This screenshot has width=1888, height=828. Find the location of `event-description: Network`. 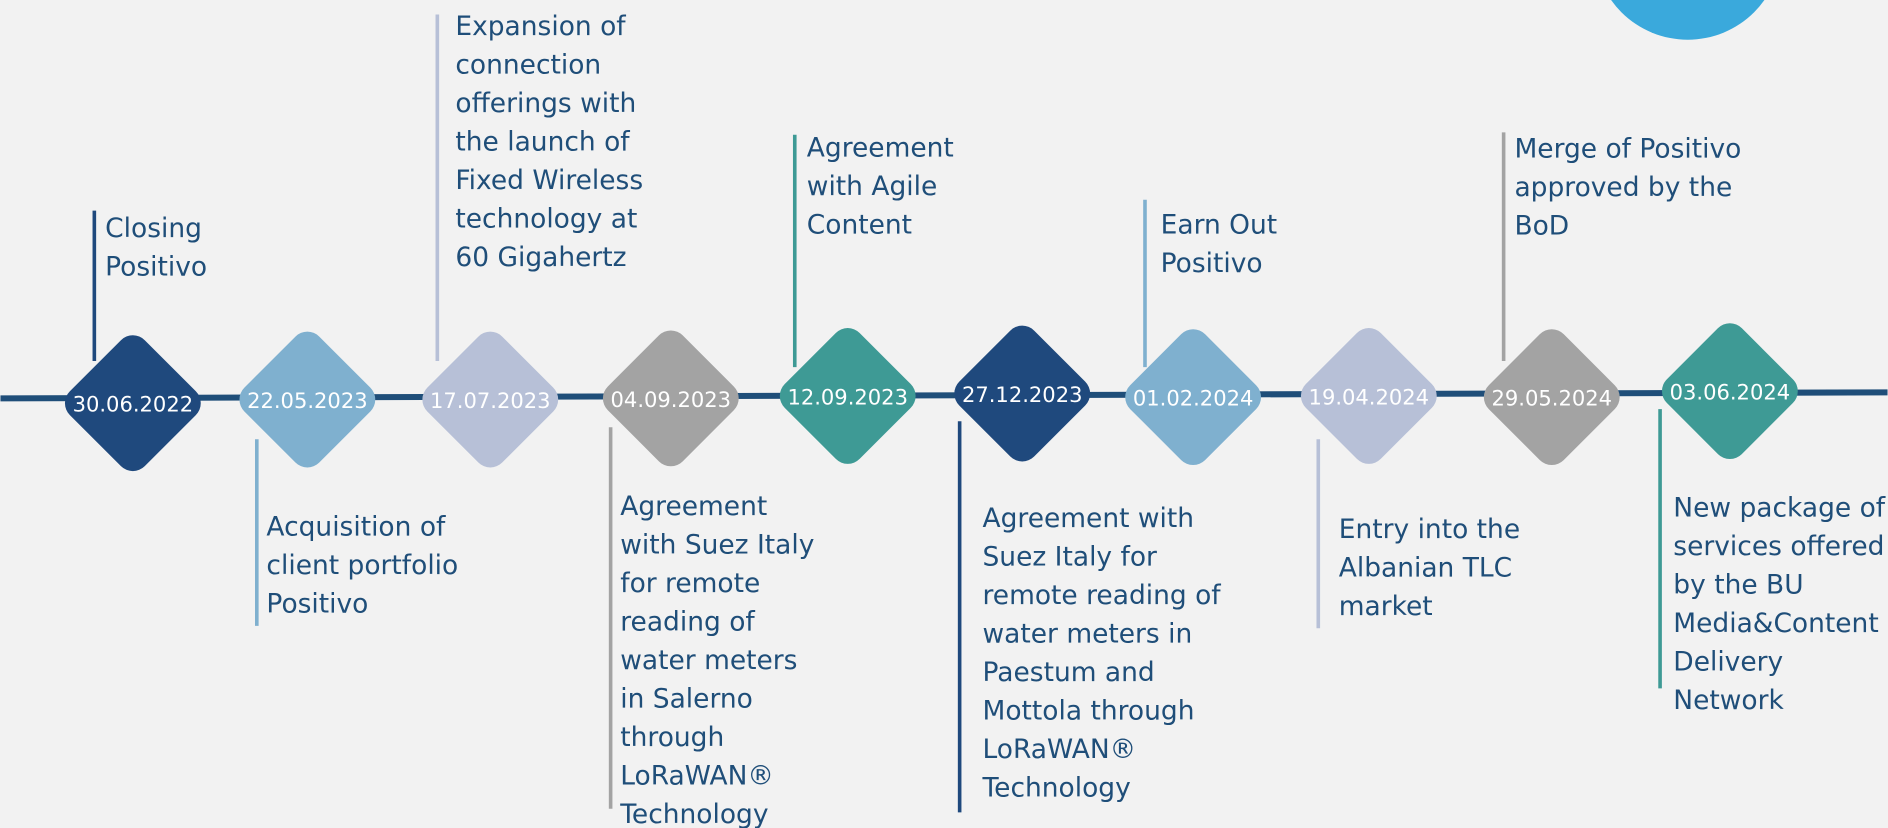

event-description: Network is located at coordinates (1728, 700).